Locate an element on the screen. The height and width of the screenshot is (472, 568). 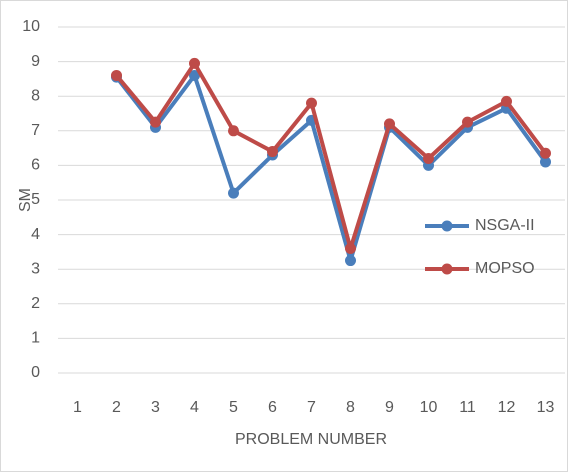
y-tick-label: 8 is located at coordinates (35, 95).